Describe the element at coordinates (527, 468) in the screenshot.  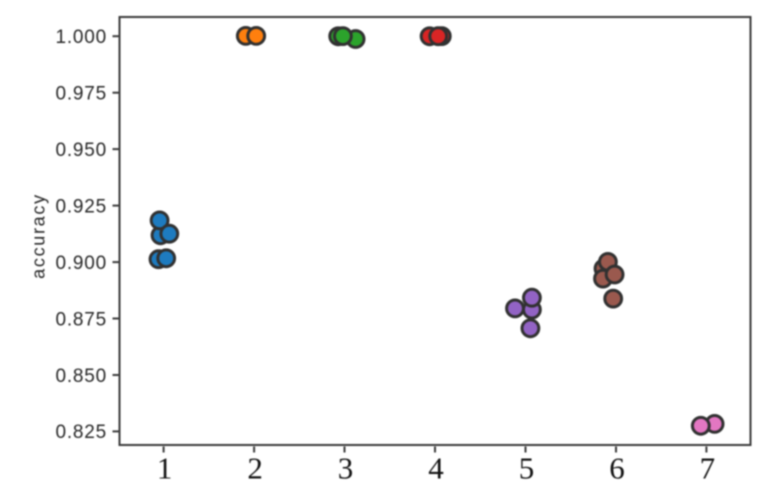
I see `svg-text: 5` at that location.